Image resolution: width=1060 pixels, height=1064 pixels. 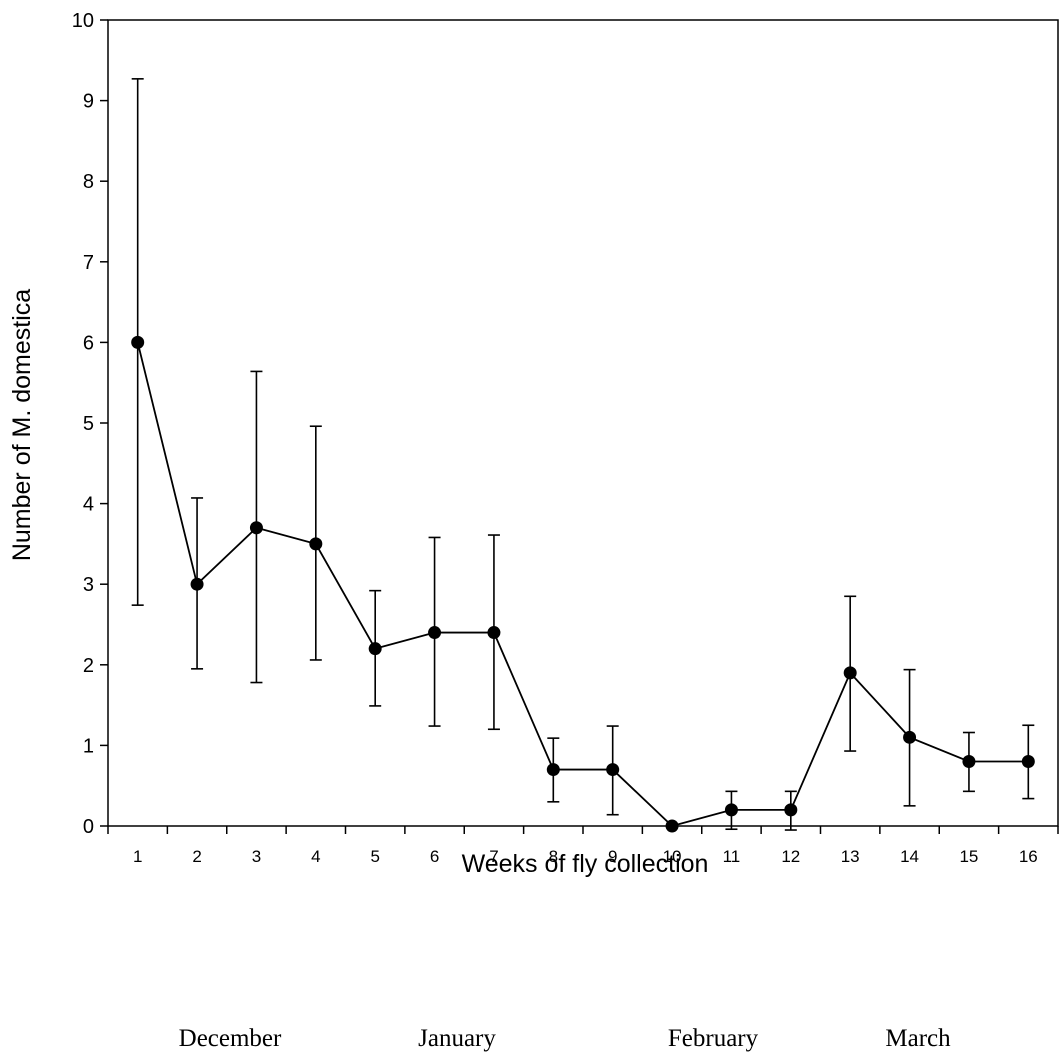 I want to click on x-tick-label: 14, so click(x=909, y=856).